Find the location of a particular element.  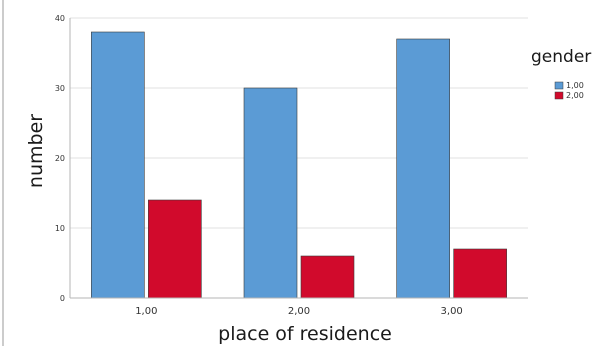

x-tick-label-1: 2,00 is located at coordinates (299, 311).